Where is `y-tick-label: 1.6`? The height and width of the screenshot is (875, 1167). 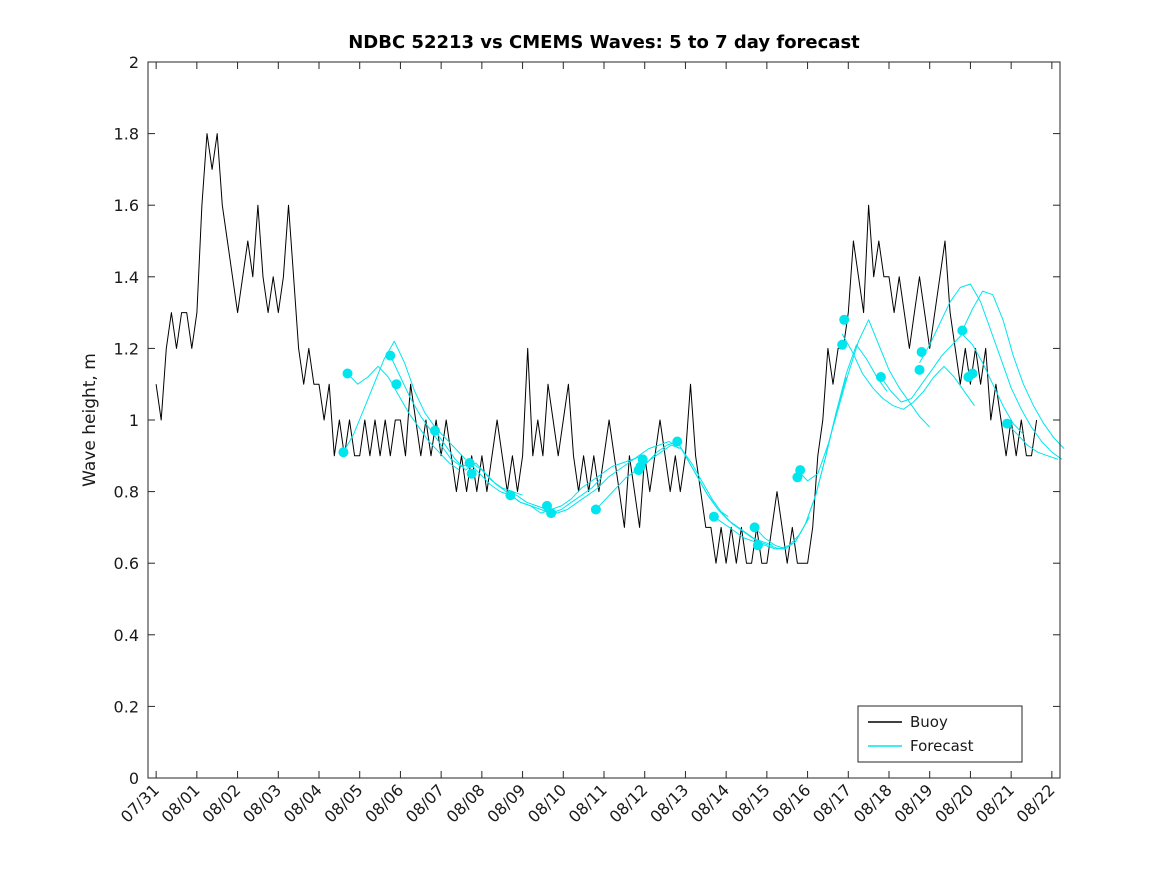 y-tick-label: 1.6 is located at coordinates (126, 205).